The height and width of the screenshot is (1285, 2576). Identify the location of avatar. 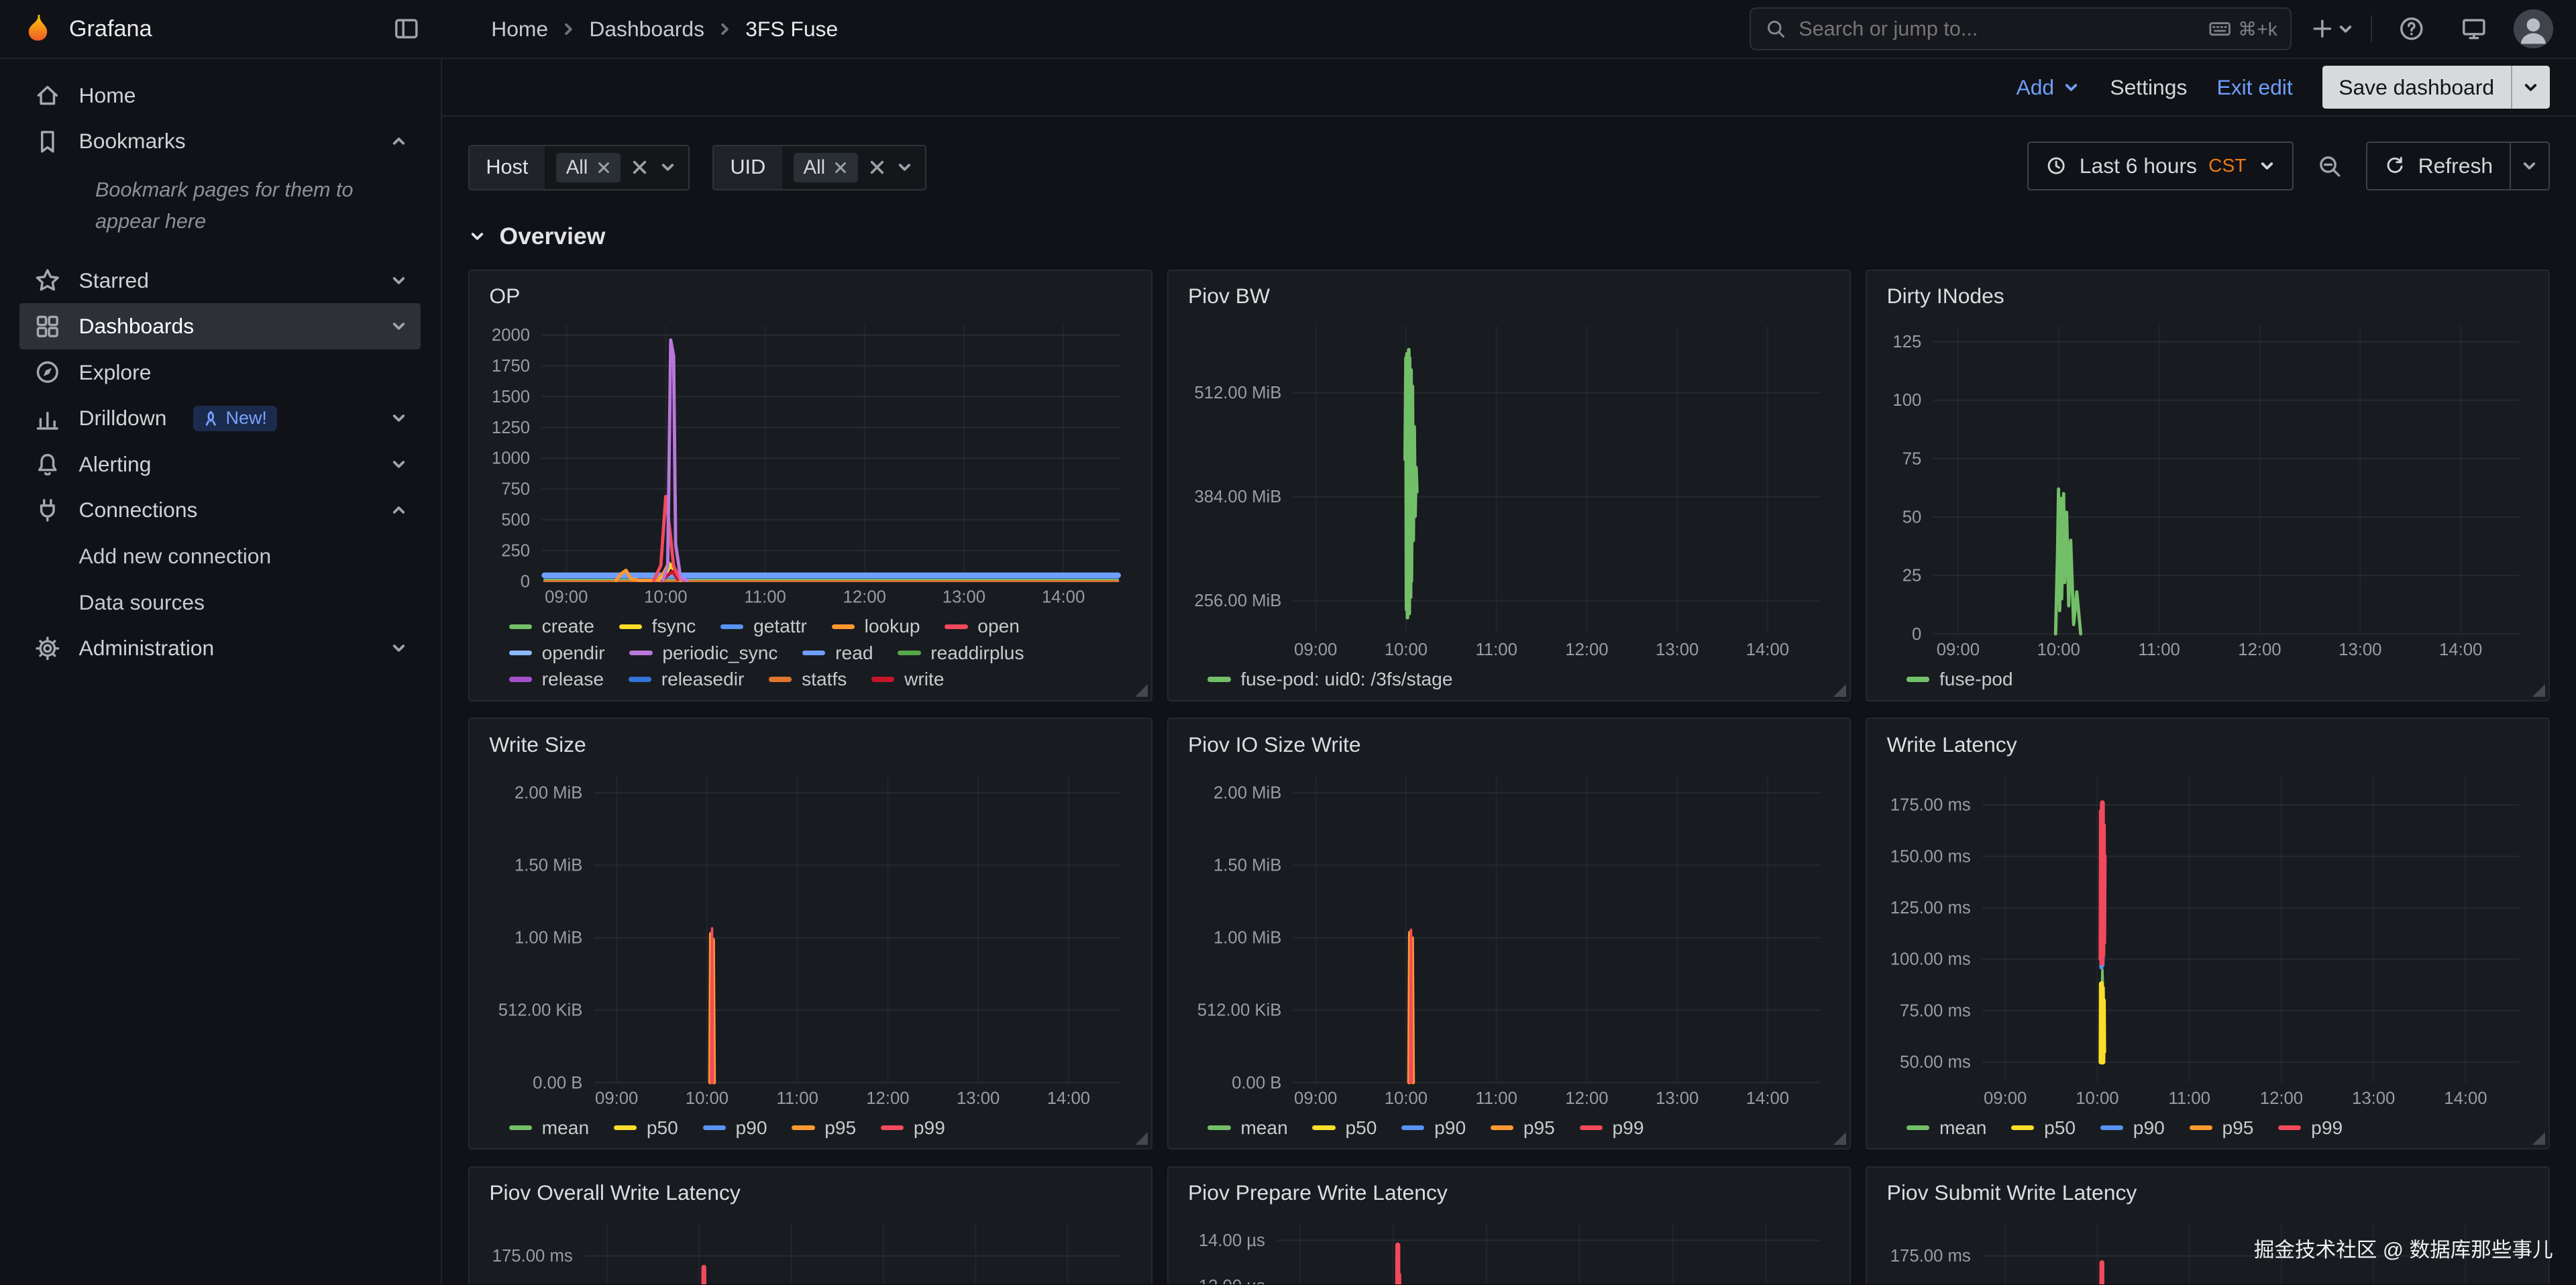
(2533, 29).